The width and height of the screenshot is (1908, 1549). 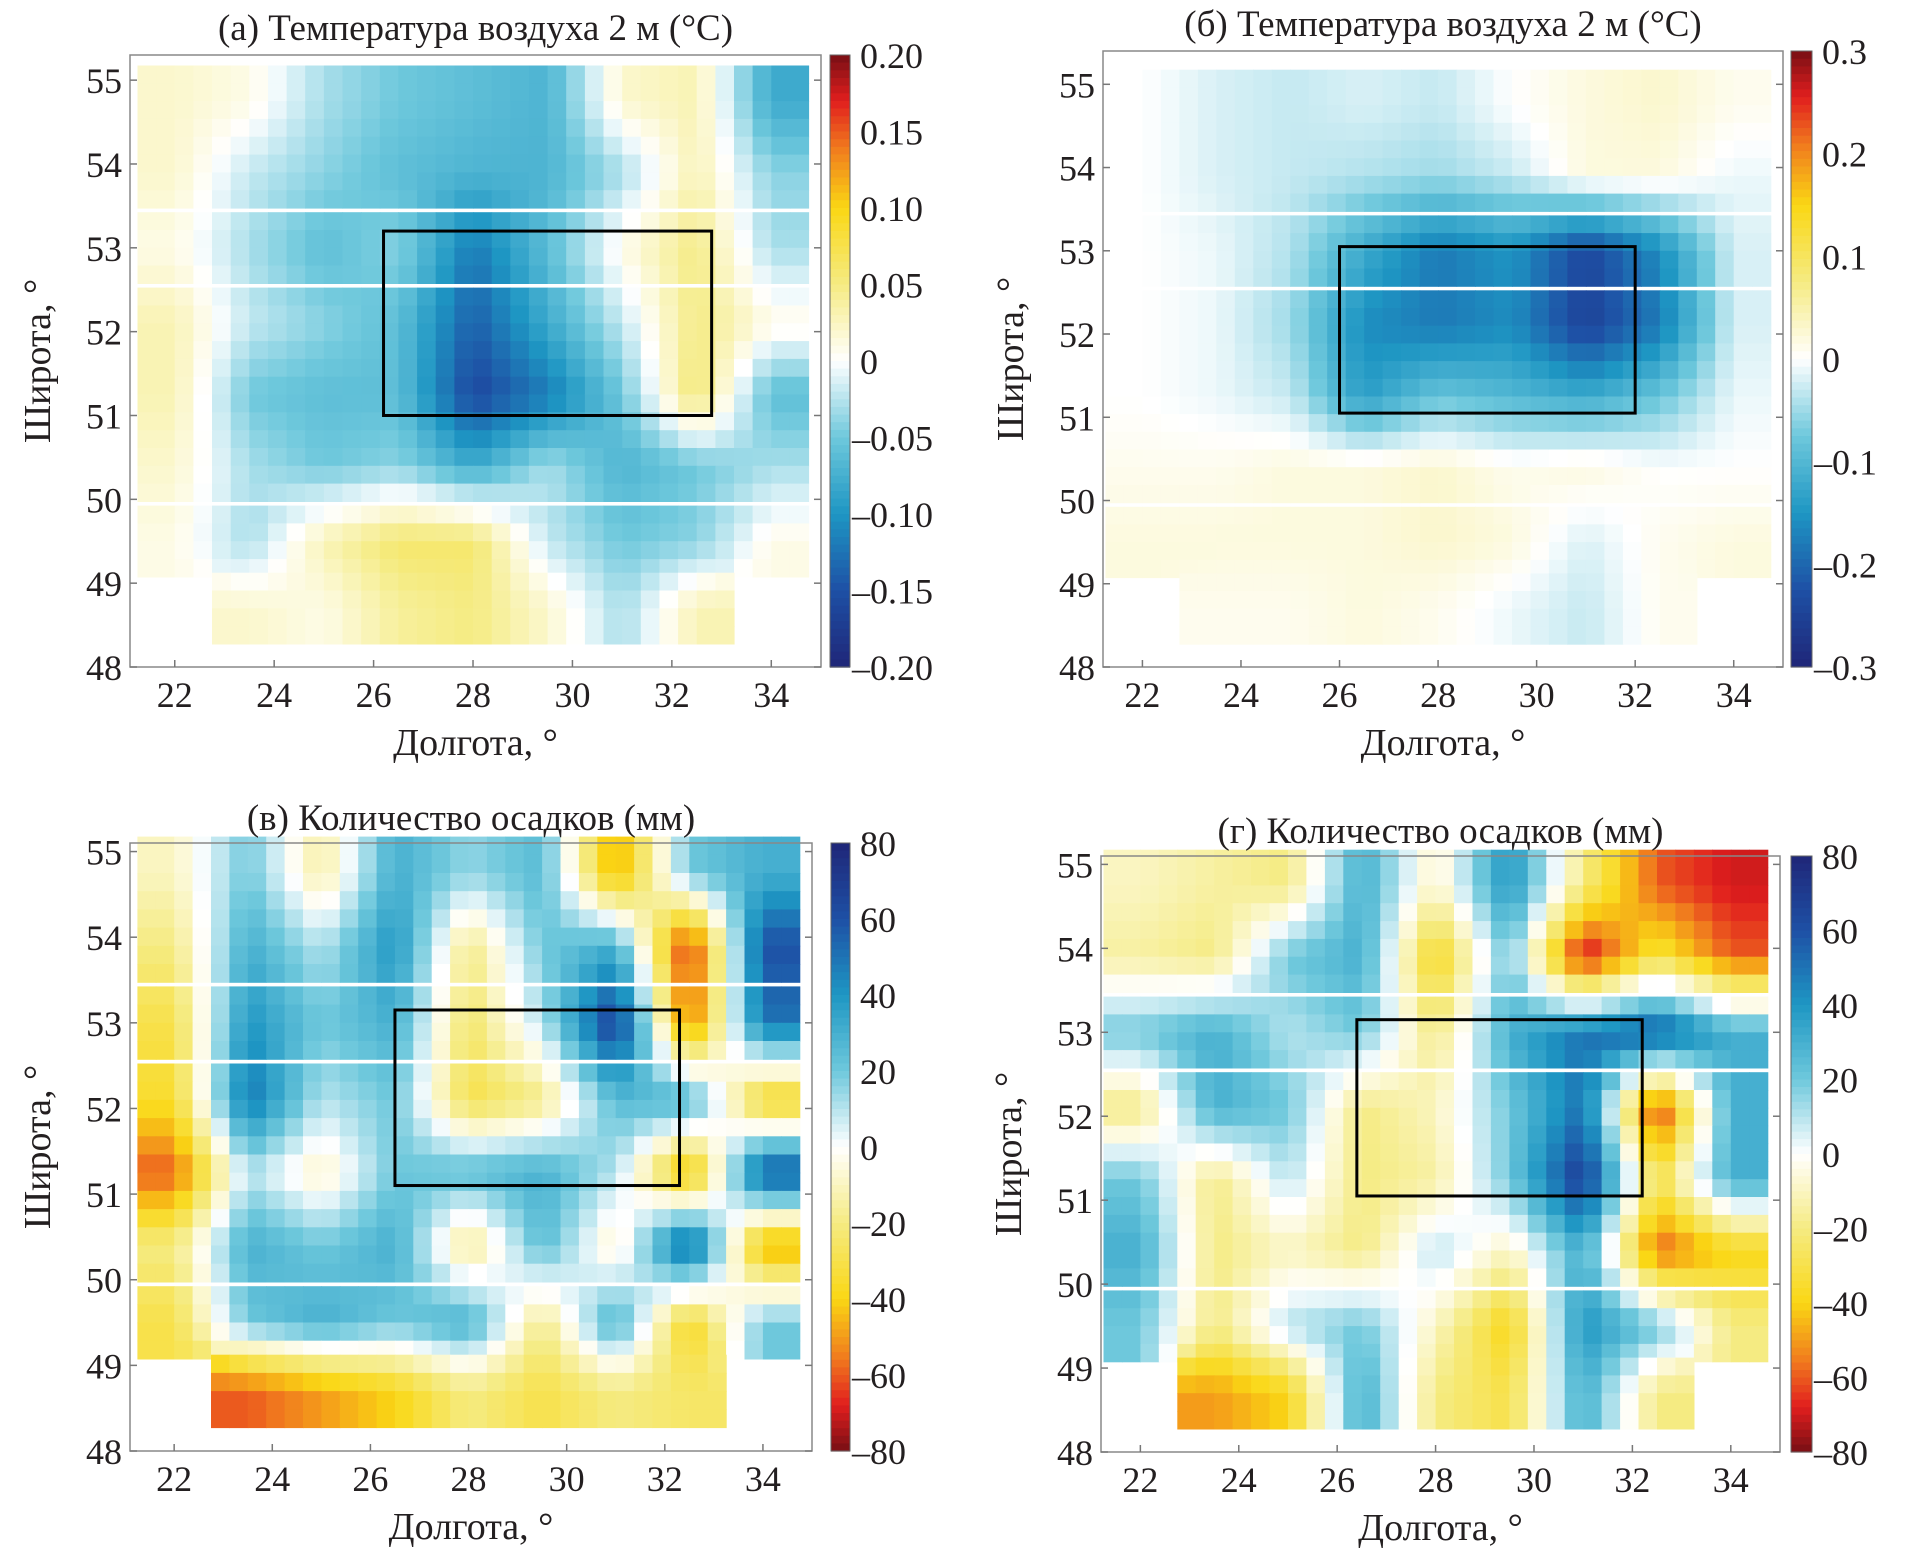 What do you see at coordinates (1075, 1033) in the screenshot?
I see `y-tick-label: 53` at bounding box center [1075, 1033].